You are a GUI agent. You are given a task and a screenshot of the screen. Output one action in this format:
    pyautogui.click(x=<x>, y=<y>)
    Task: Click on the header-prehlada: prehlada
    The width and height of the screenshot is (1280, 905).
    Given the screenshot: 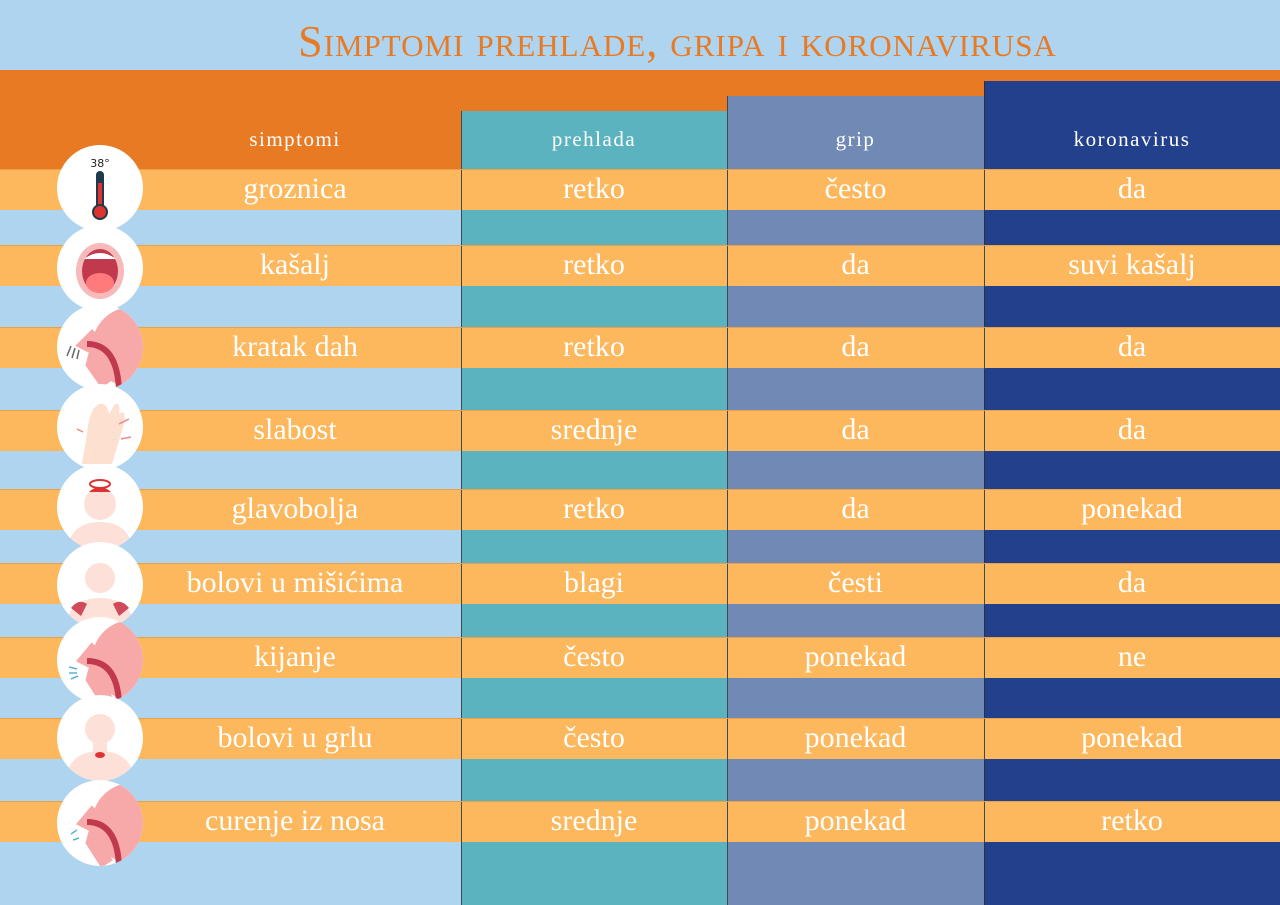 What is the action you would take?
    pyautogui.click(x=594, y=139)
    